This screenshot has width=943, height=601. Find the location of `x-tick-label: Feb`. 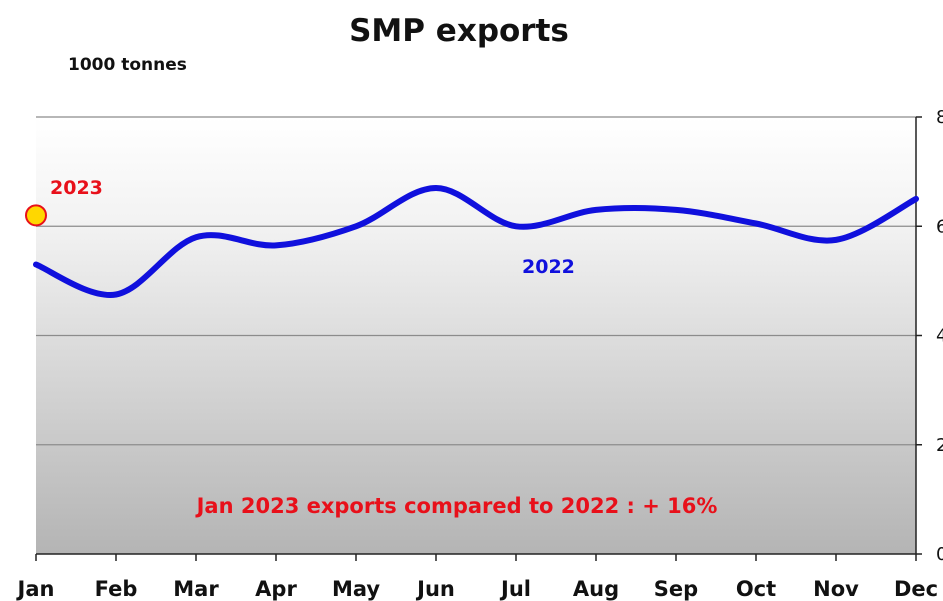

x-tick-label: Feb is located at coordinates (116, 589).